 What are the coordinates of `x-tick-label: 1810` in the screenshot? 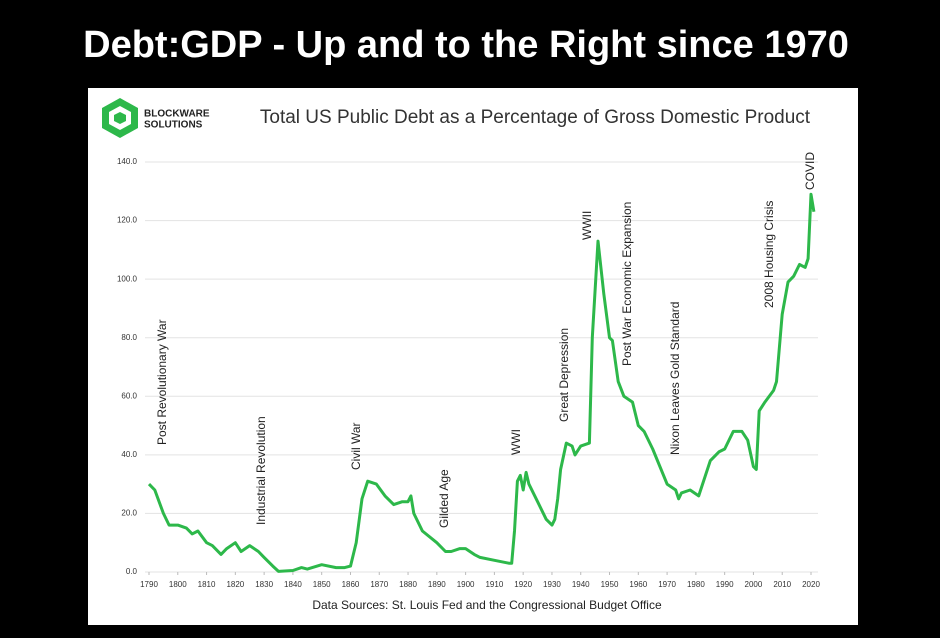 It's located at (207, 584).